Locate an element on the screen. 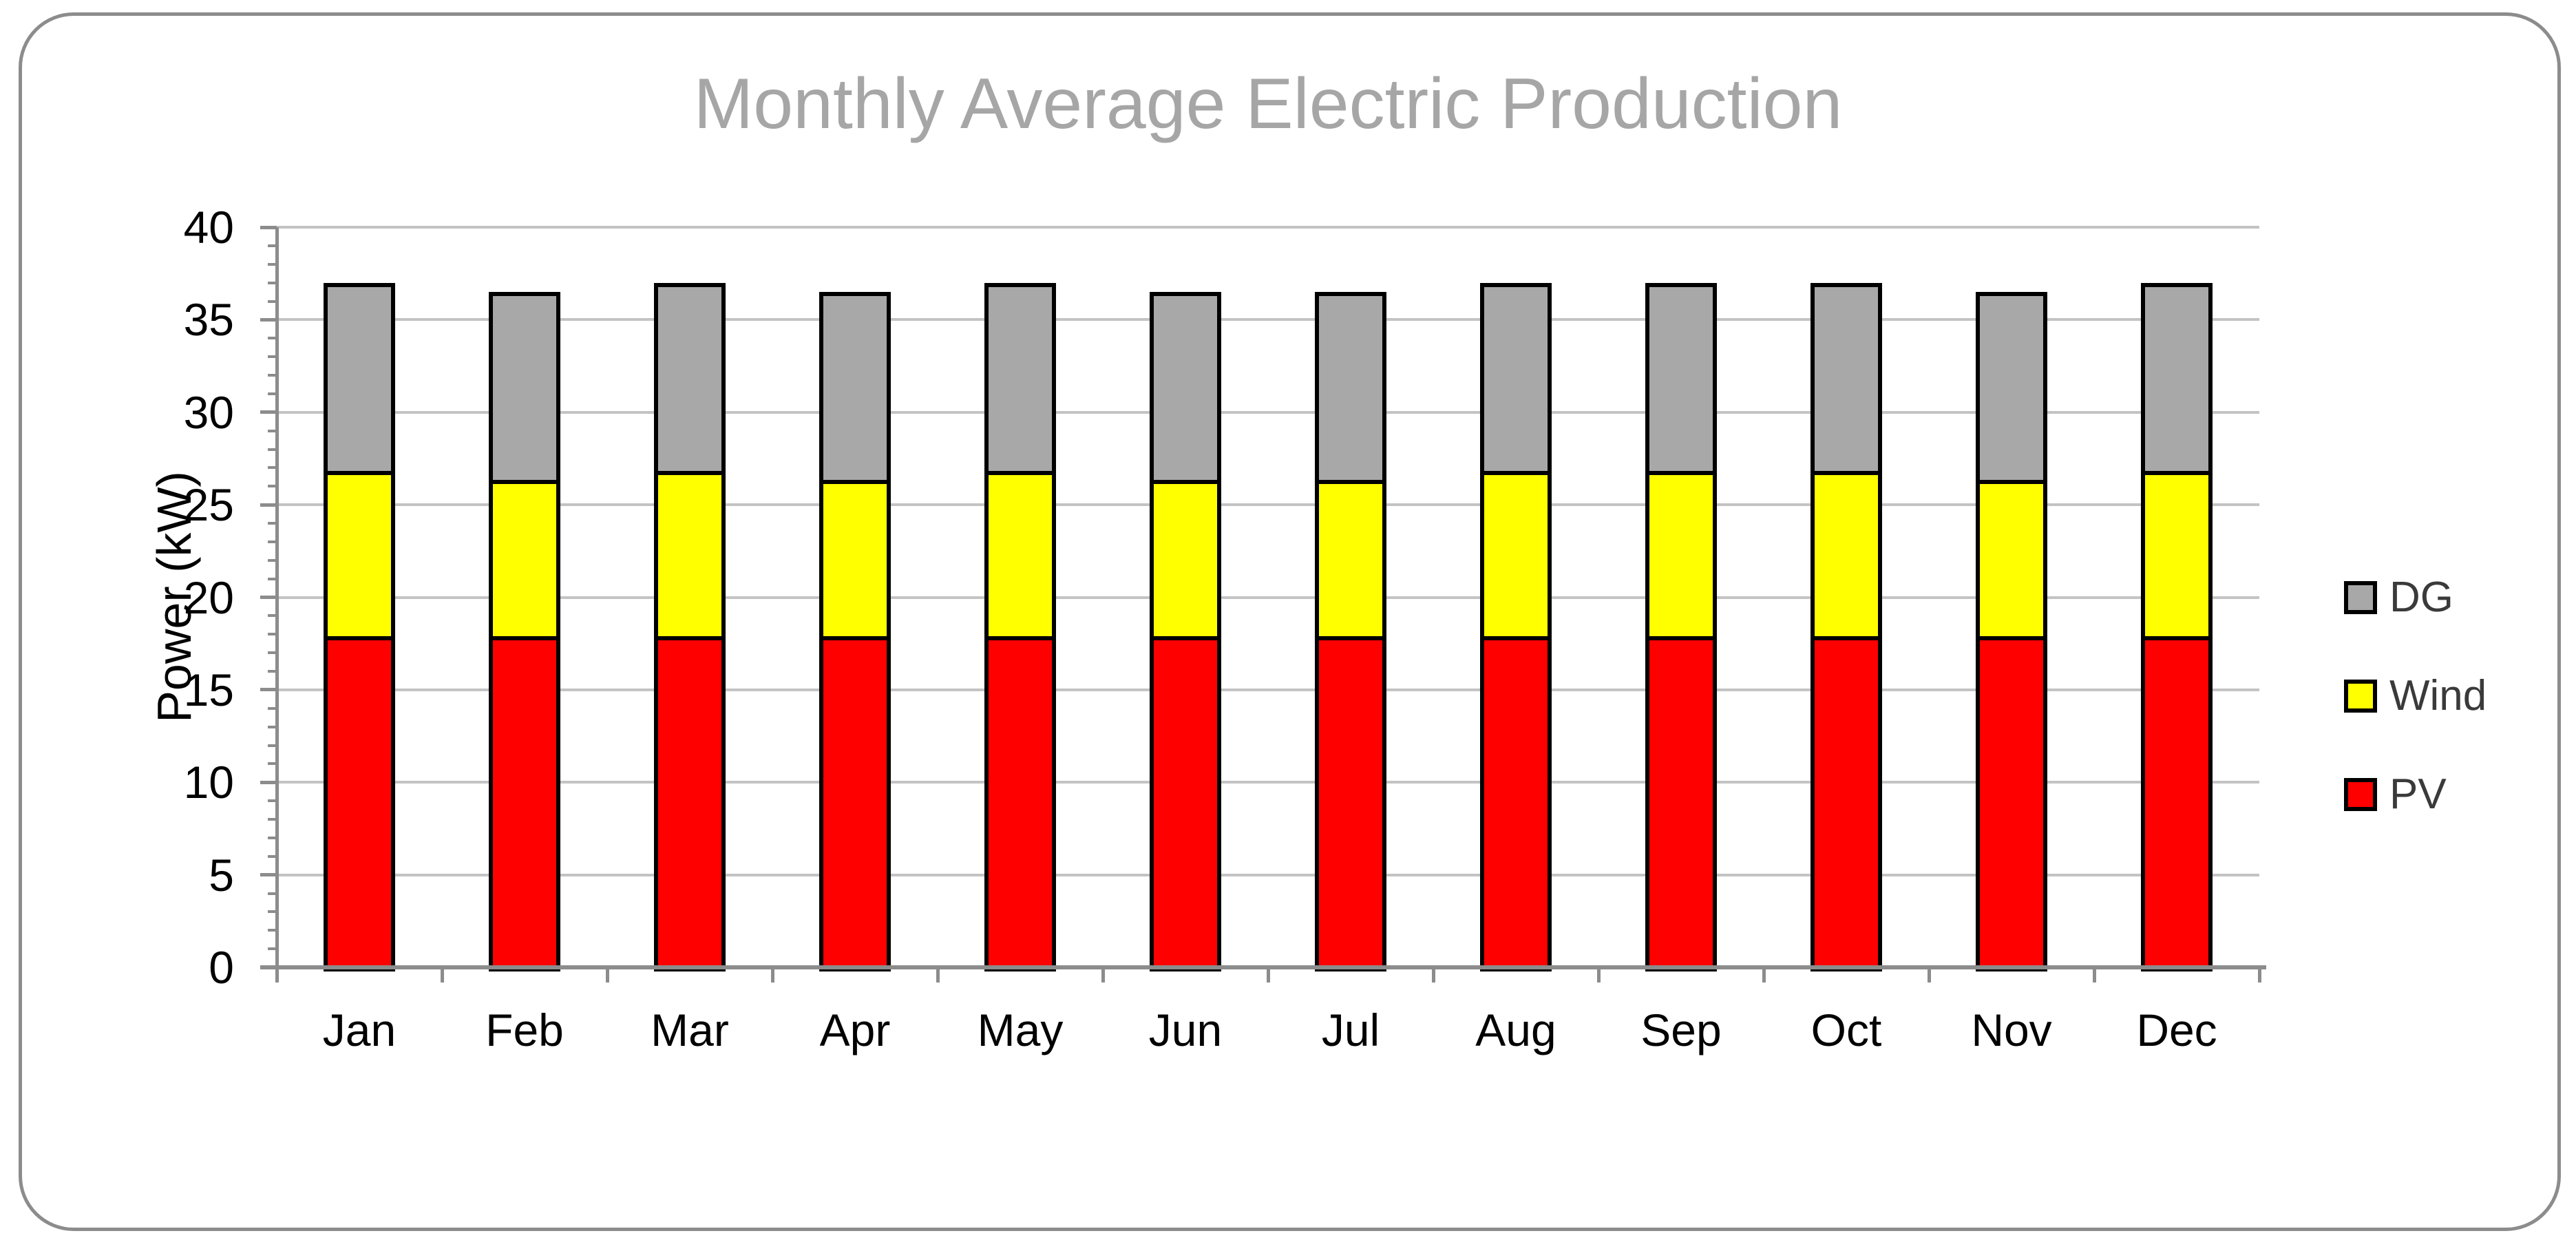  bar-jan is located at coordinates (360, 626).